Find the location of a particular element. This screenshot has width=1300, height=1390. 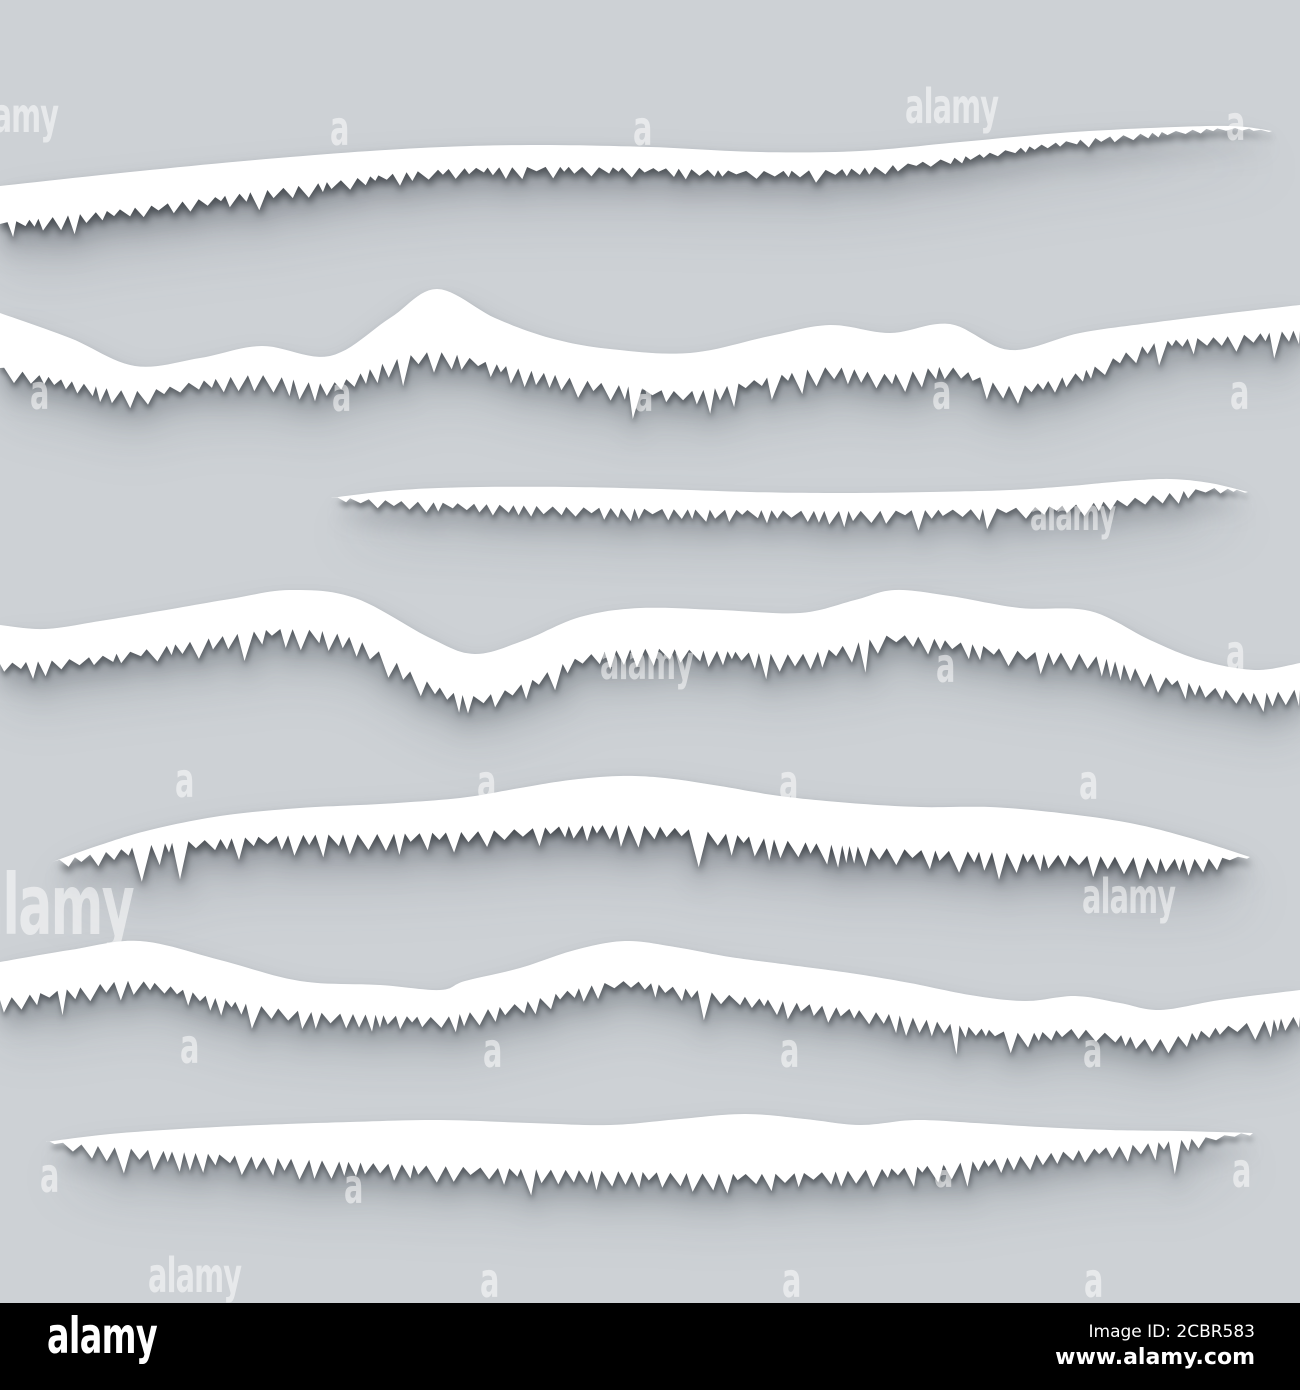

image-id-label: Image ID: 2CBR583 is located at coordinates (1172, 1332).